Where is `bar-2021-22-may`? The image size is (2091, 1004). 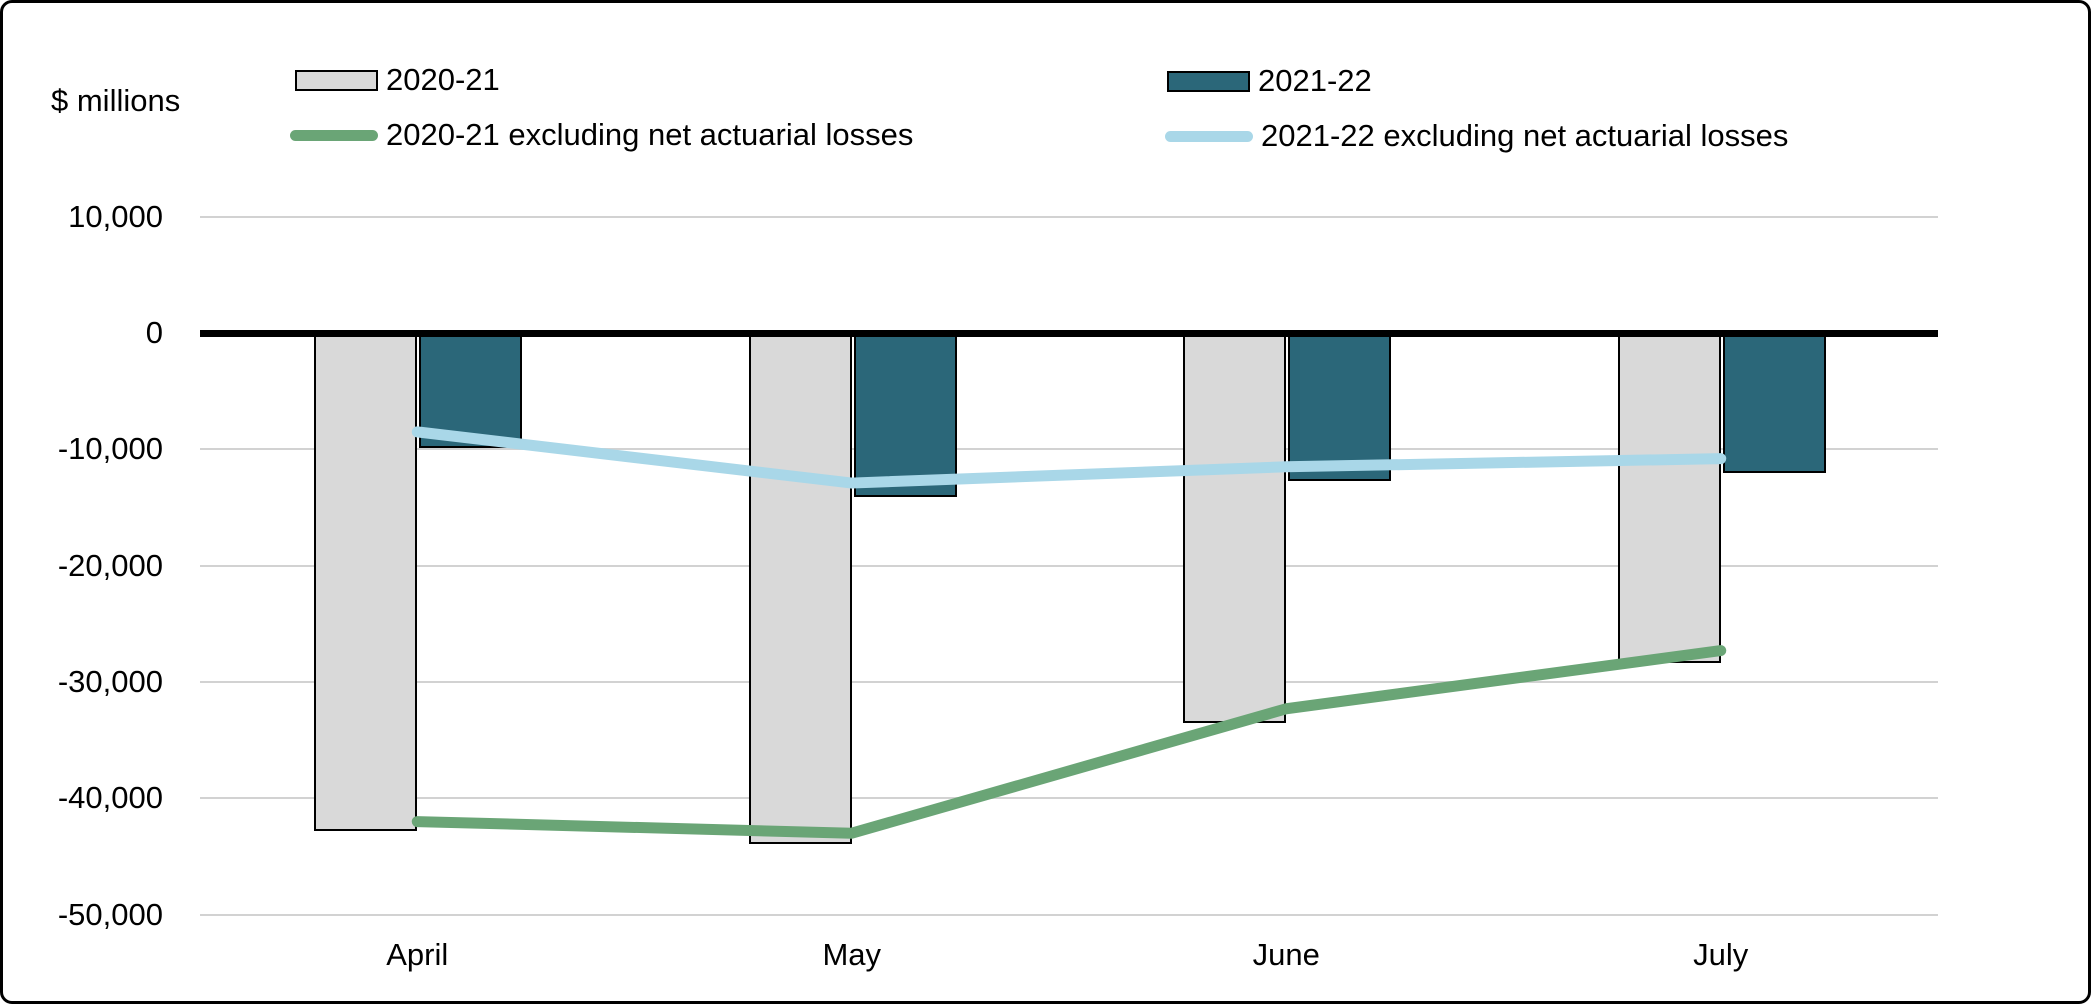 bar-2021-22-may is located at coordinates (905, 415).